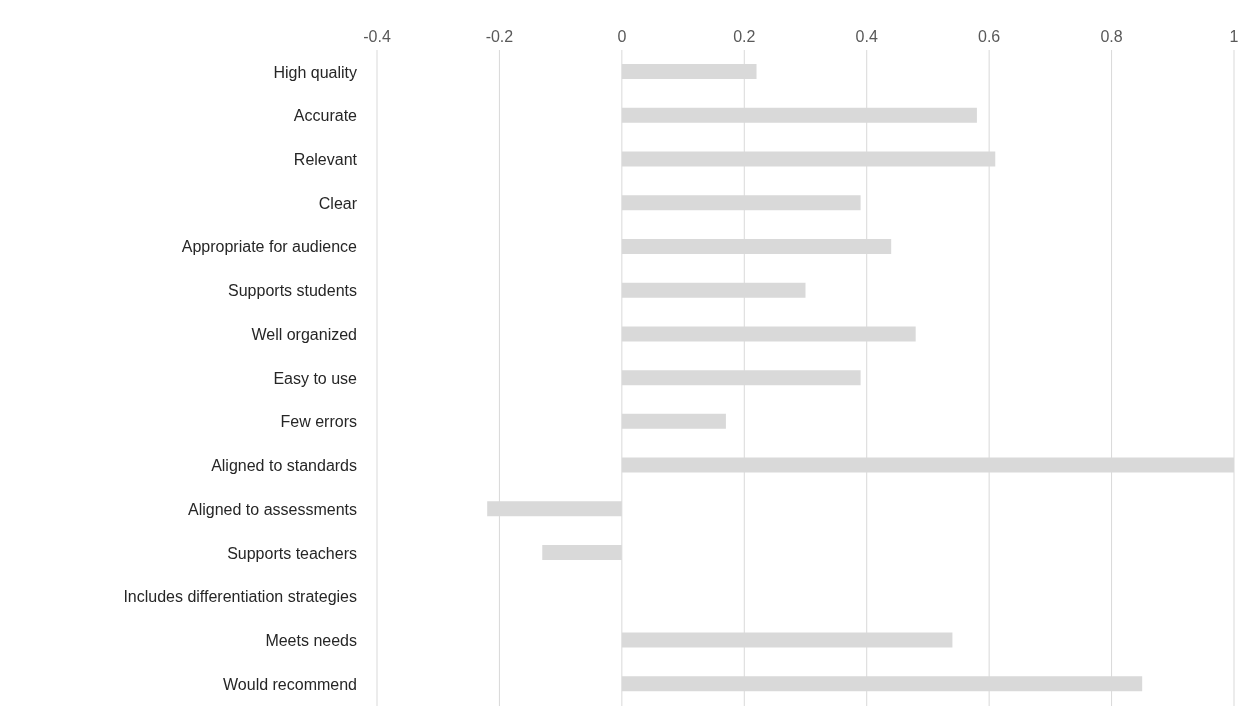 The width and height of the screenshot is (1247, 706). What do you see at coordinates (292, 291) in the screenshot?
I see `y-tick-label: Supports students` at bounding box center [292, 291].